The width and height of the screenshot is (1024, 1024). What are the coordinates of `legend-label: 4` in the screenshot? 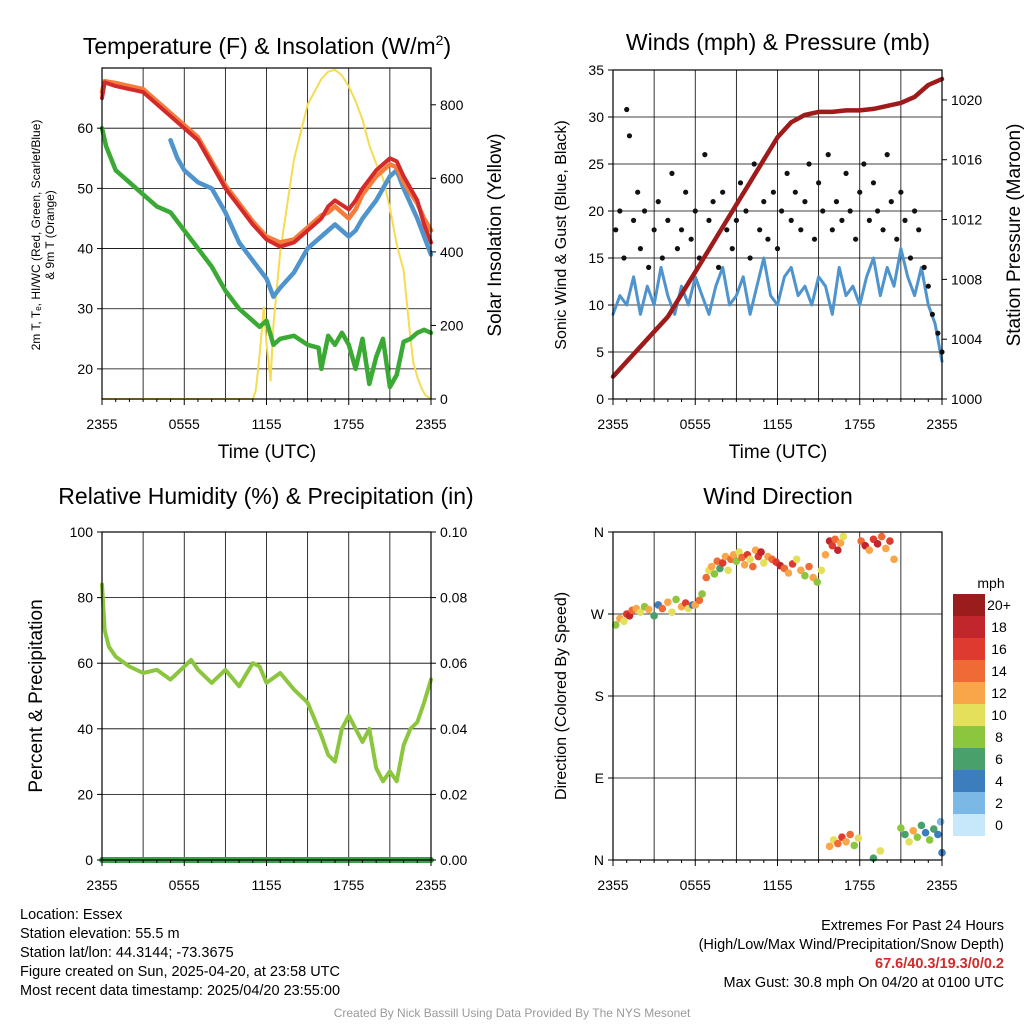 It's located at (999, 781).